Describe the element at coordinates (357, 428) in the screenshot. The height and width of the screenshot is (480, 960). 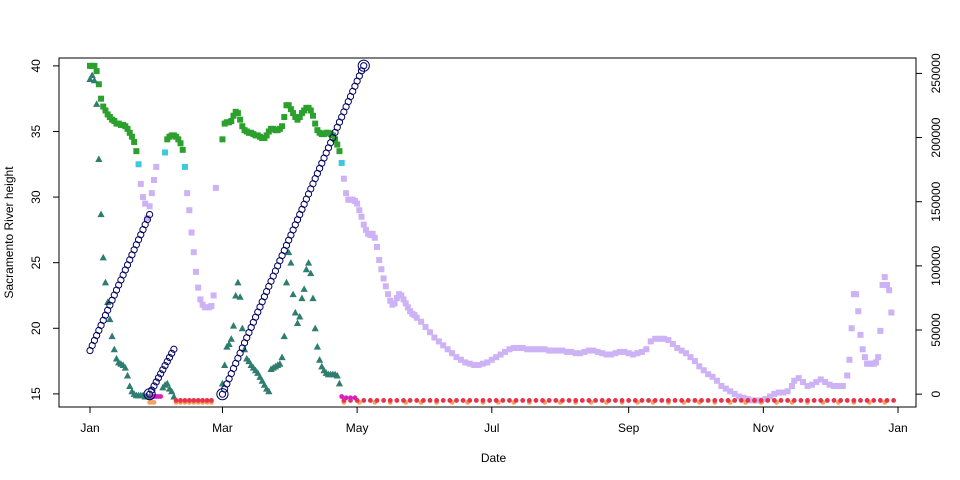
I see `x-tick-label: May` at that location.